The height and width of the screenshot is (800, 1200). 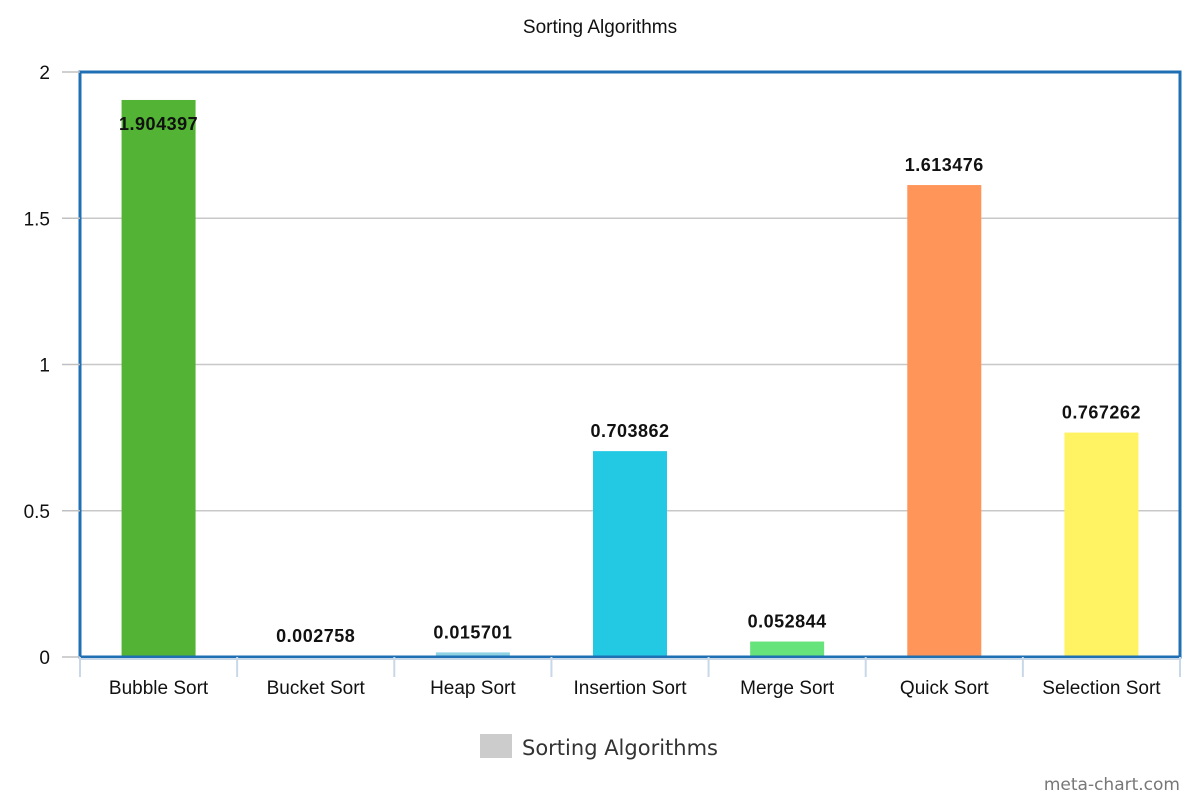 I want to click on legend-swatch, so click(x=496, y=746).